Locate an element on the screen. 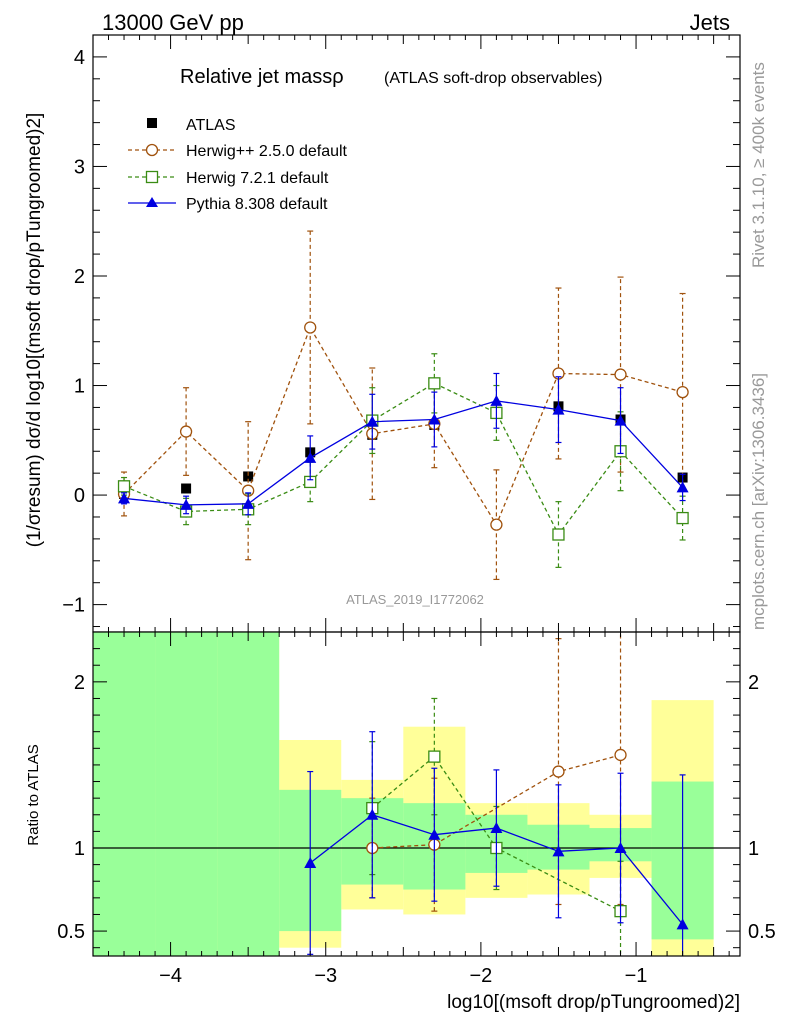 This screenshot has width=786, height=1024. main-line-herwig7 is located at coordinates (403, 459).